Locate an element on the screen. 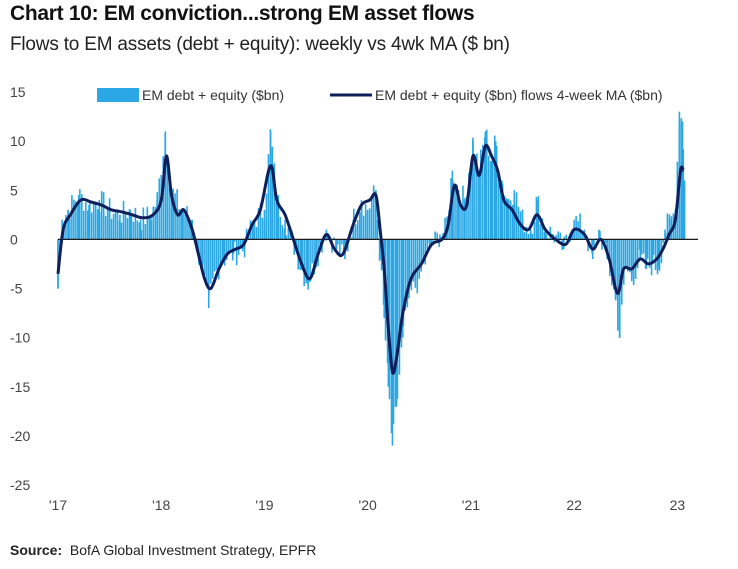  source-text: BofA Global Investment Strategy, EPFR is located at coordinates (193, 550).